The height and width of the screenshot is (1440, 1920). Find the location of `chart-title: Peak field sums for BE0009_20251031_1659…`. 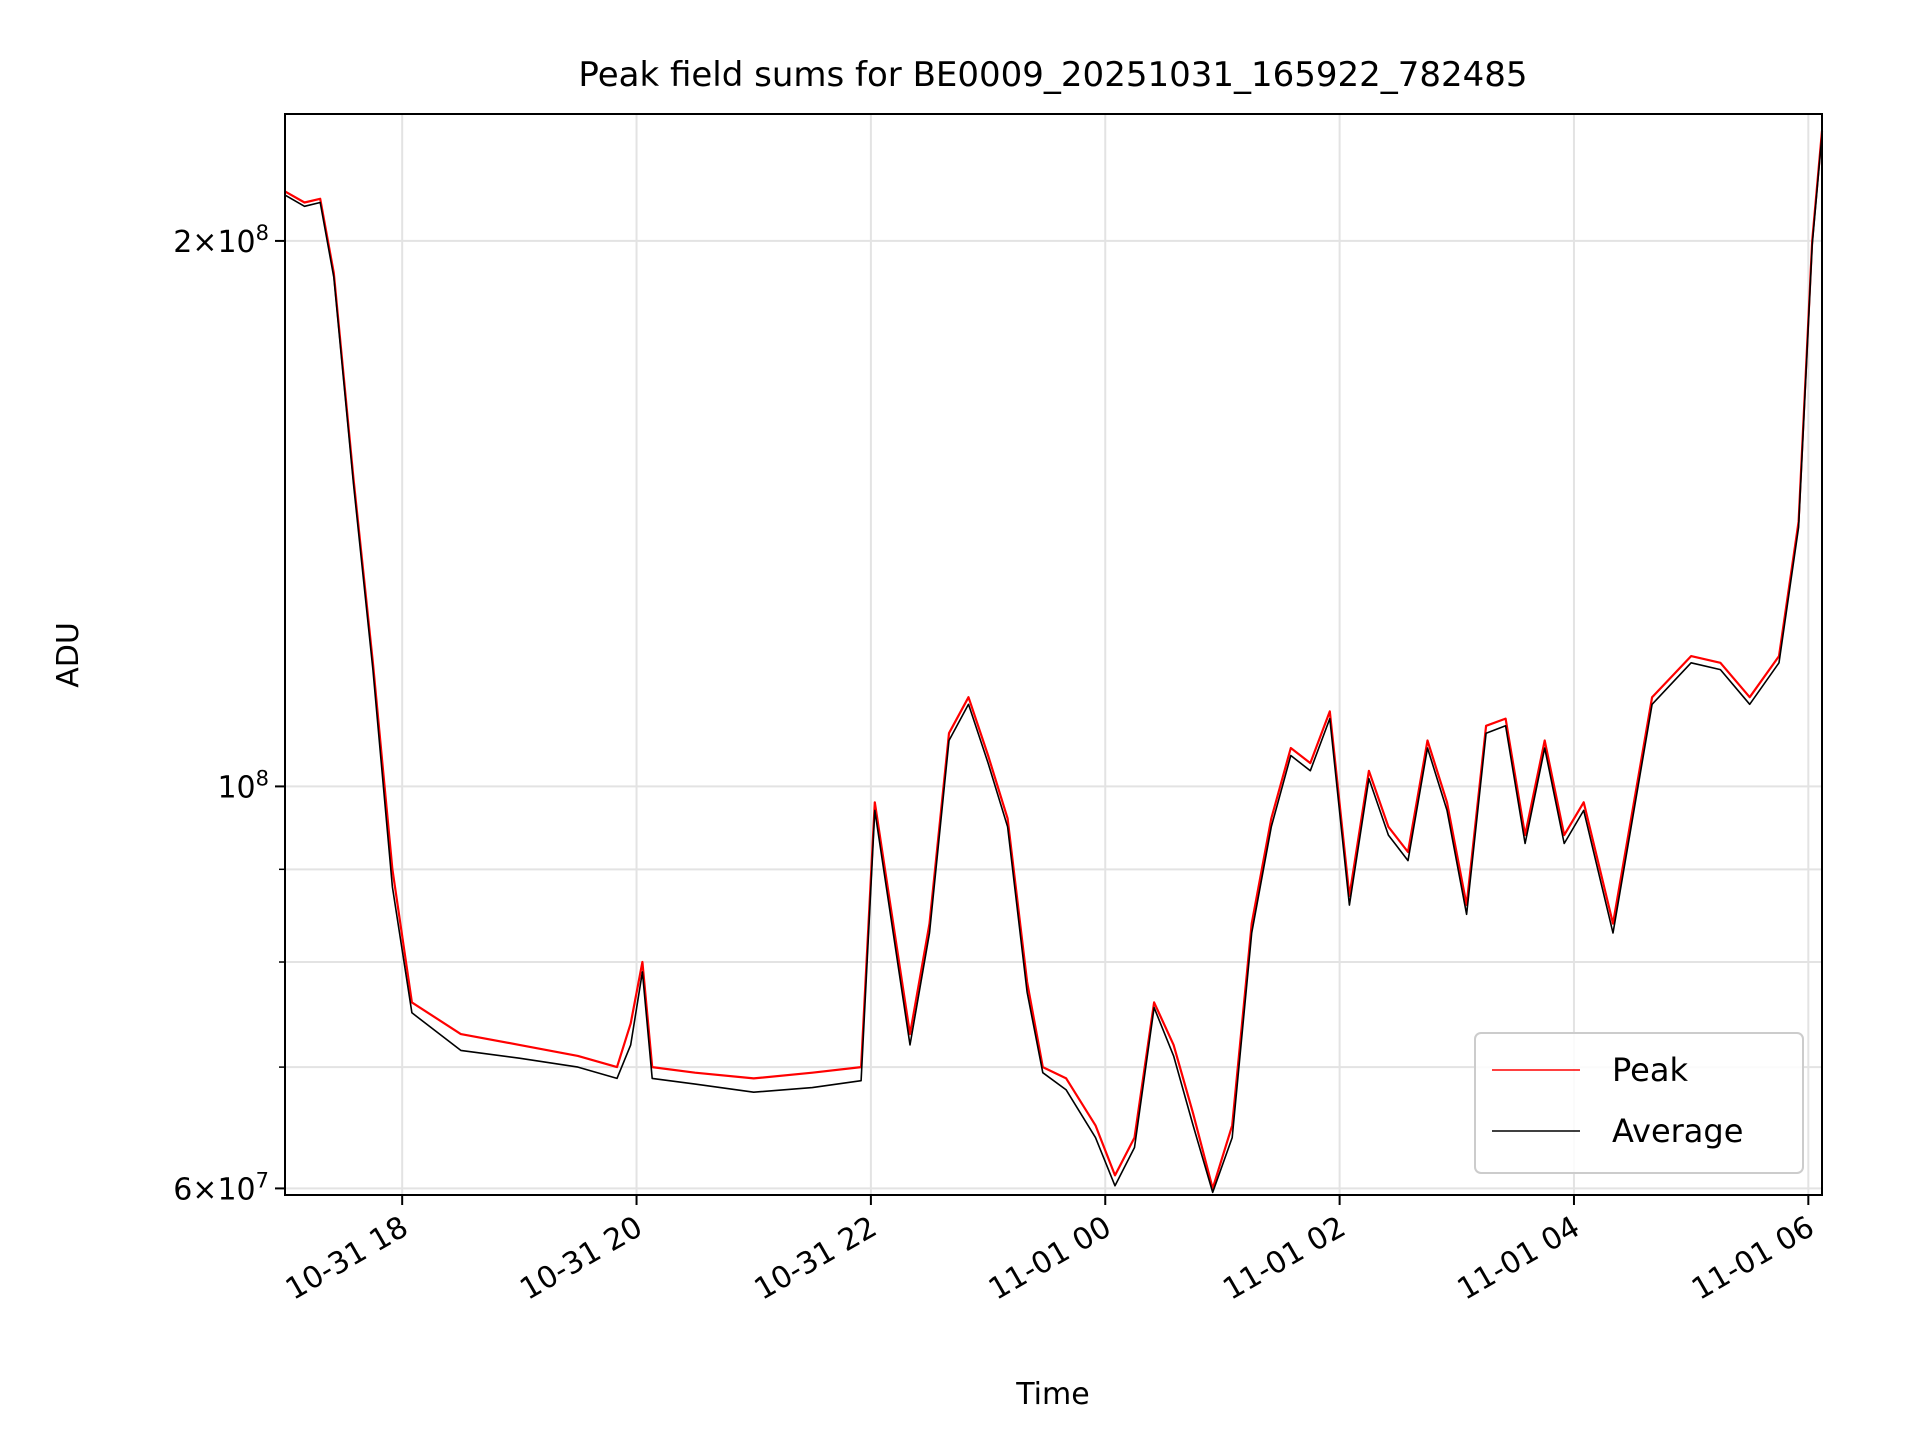

chart-title: Peak field sums for BE0009_20251031_1659… is located at coordinates (1052, 75).